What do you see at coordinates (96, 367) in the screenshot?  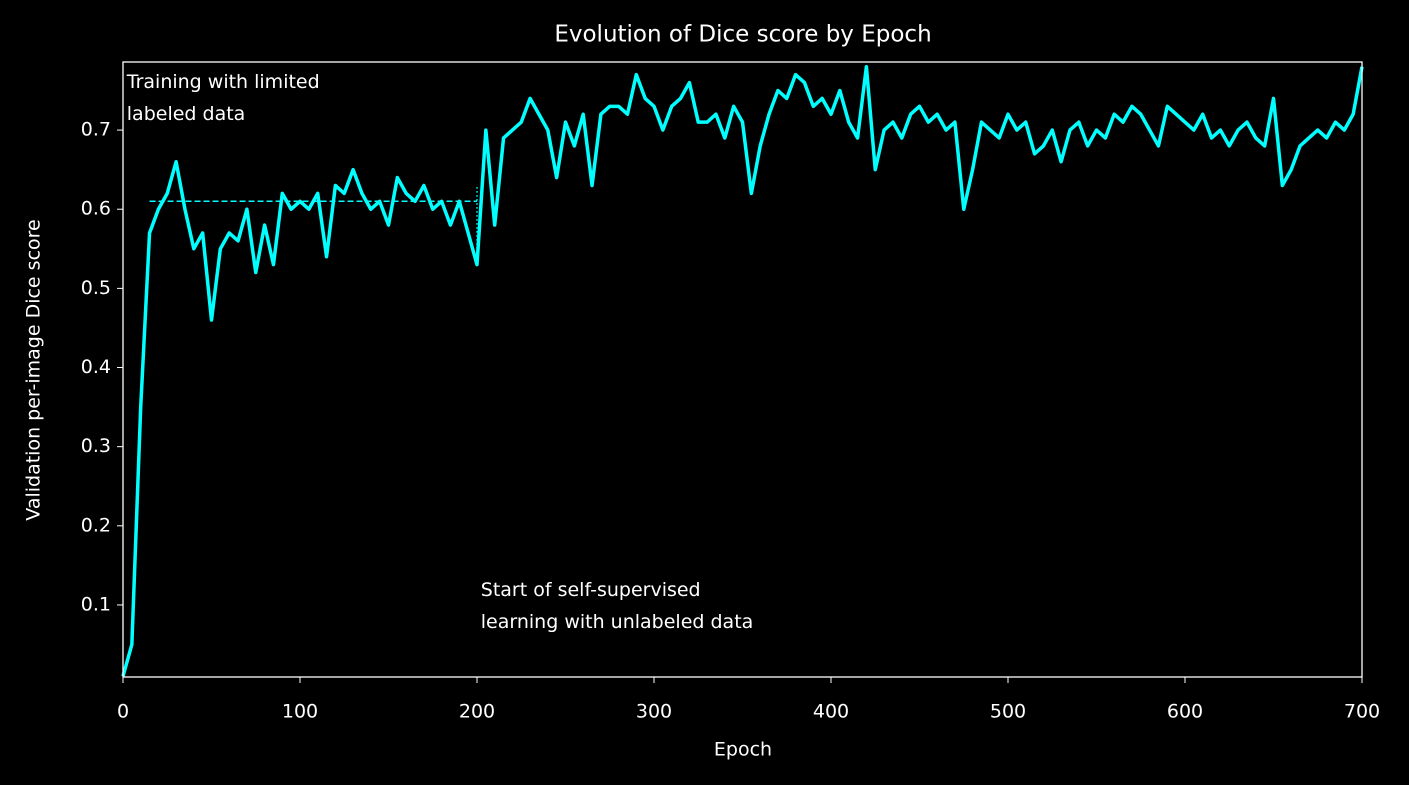 I see `y-tick-label: 0.4` at bounding box center [96, 367].